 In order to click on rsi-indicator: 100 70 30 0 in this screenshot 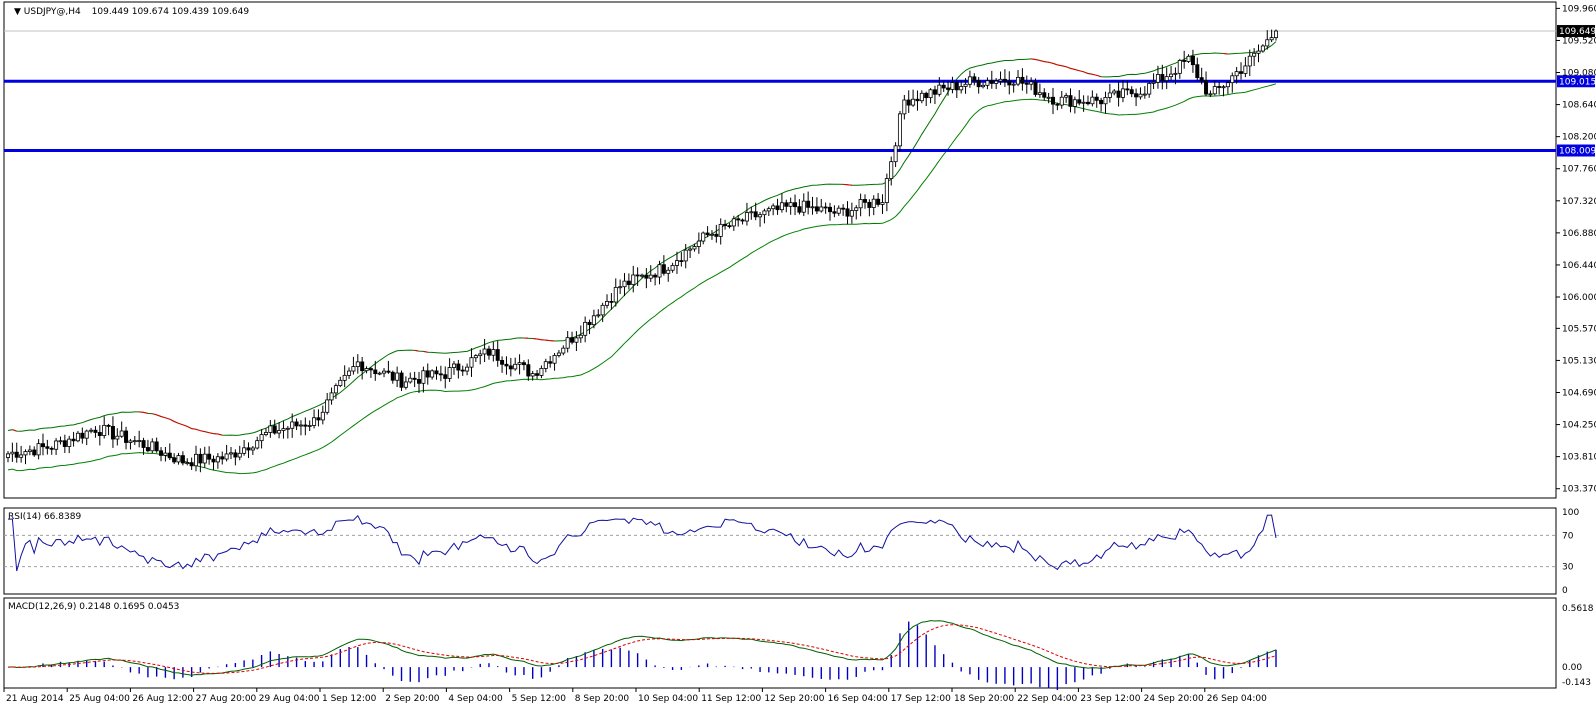, I will do `click(791, 552)`.